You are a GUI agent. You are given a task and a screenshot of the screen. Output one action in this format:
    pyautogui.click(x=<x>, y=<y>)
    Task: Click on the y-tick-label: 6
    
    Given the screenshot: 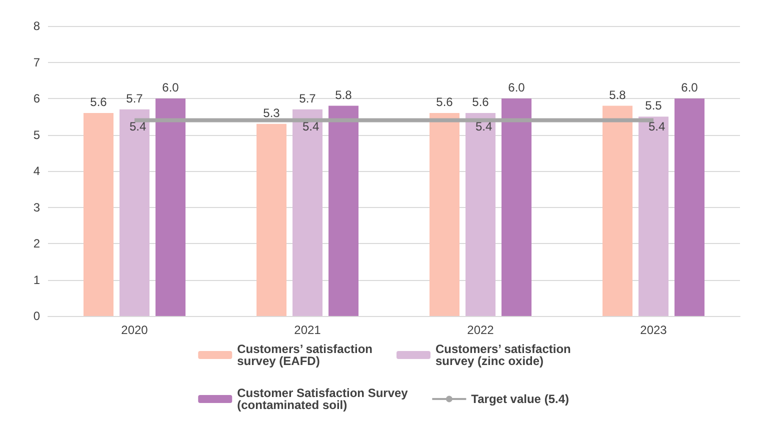 What is the action you would take?
    pyautogui.click(x=36, y=99)
    